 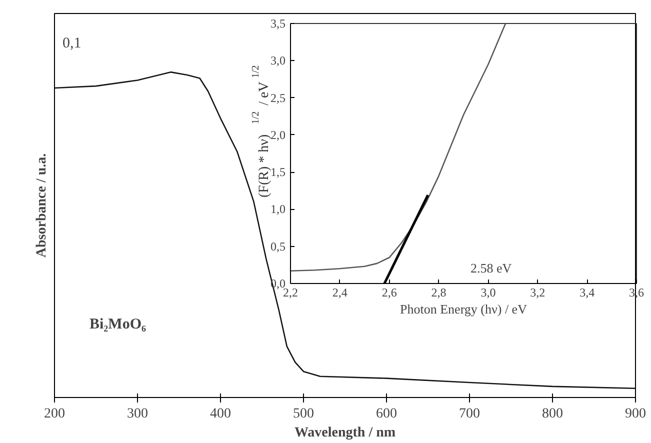 I want to click on x-tick-label: 2,8, so click(x=438, y=293).